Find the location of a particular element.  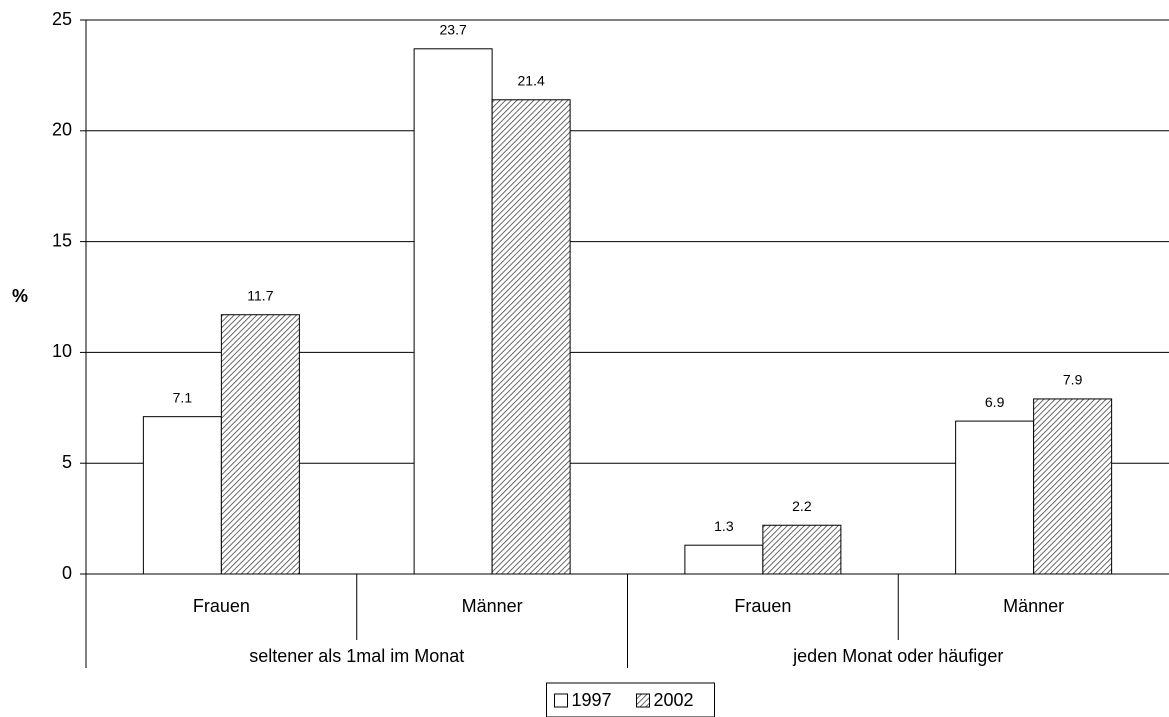

y-tick-label: 20 is located at coordinates (62, 130).